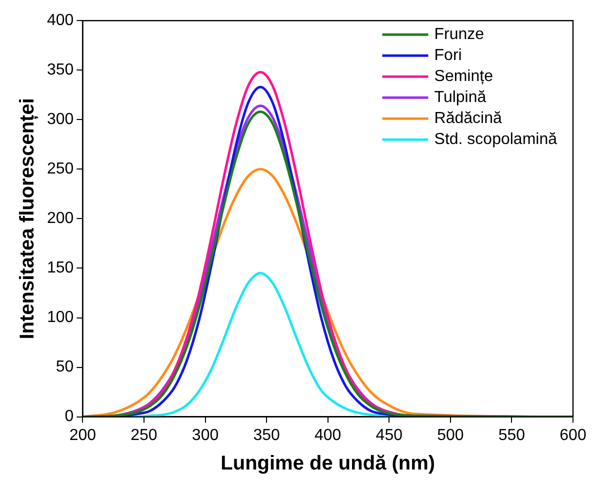  What do you see at coordinates (448, 55) in the screenshot?
I see `legend-label: Fori` at bounding box center [448, 55].